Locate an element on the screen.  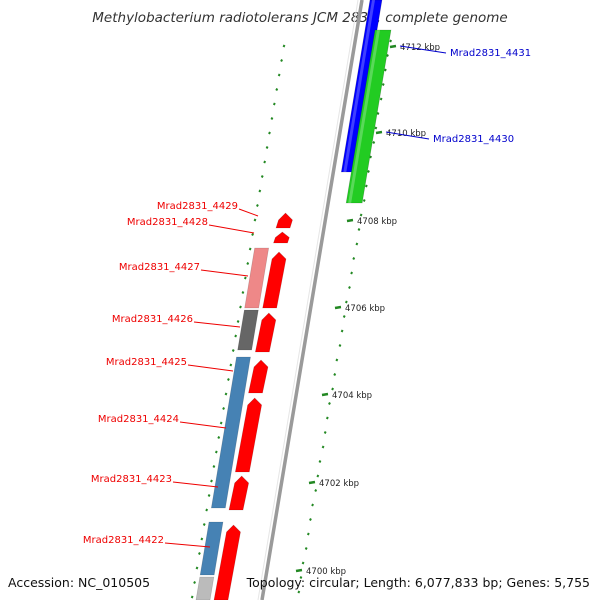
gene-label-Mrad2831_4429: Mrad2831_4429 is located at coordinates (197, 206).